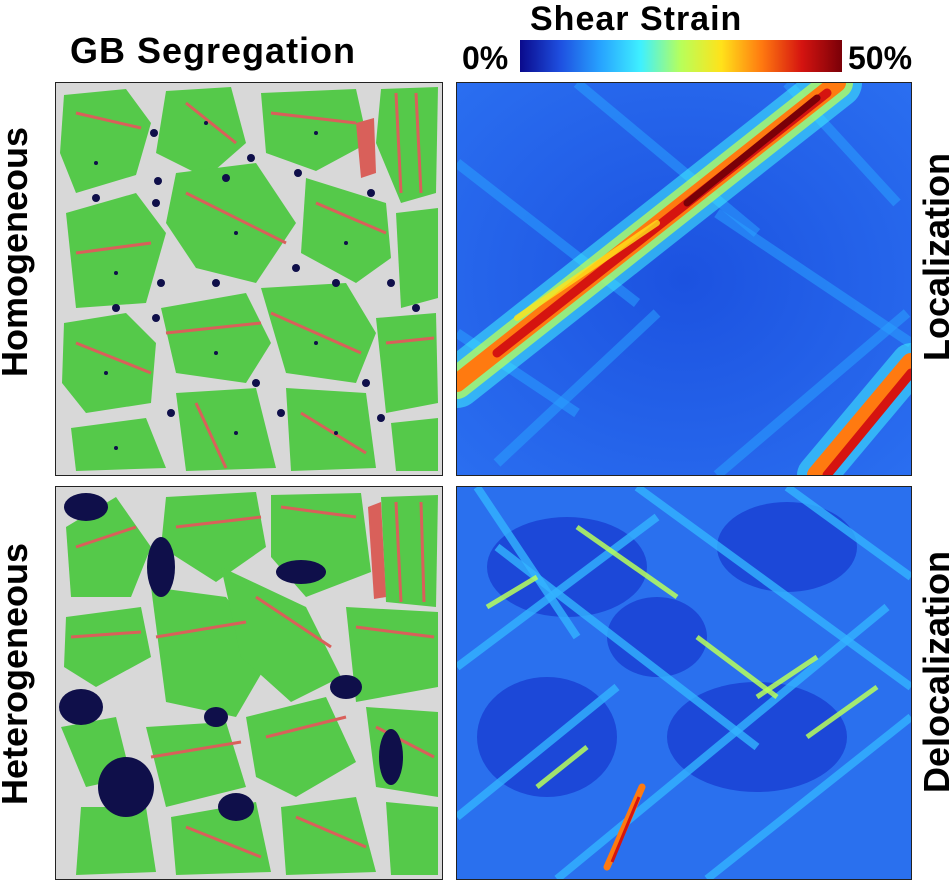 The width and height of the screenshot is (949, 886). What do you see at coordinates (256, 285) in the screenshot?
I see `solute-atoms` at bounding box center [256, 285].